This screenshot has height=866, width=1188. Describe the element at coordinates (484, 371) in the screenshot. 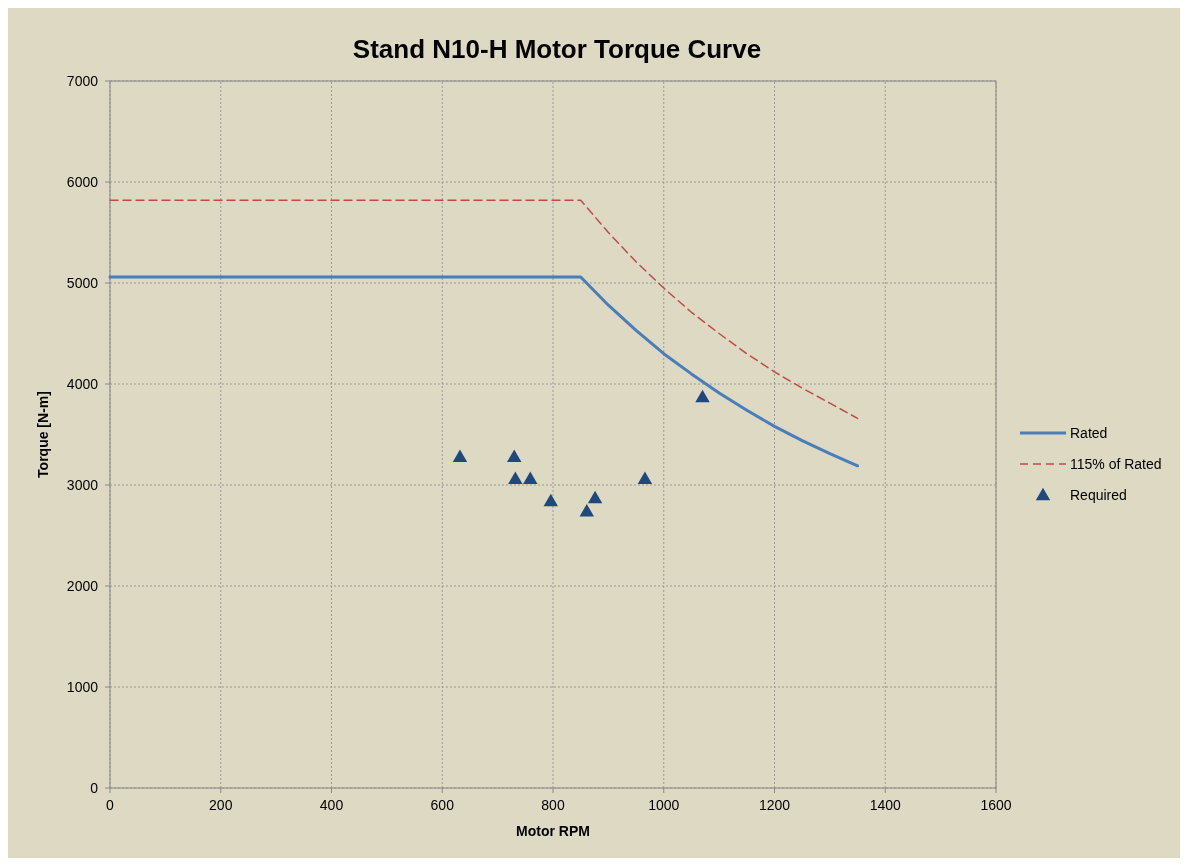

I see `line-series` at that location.